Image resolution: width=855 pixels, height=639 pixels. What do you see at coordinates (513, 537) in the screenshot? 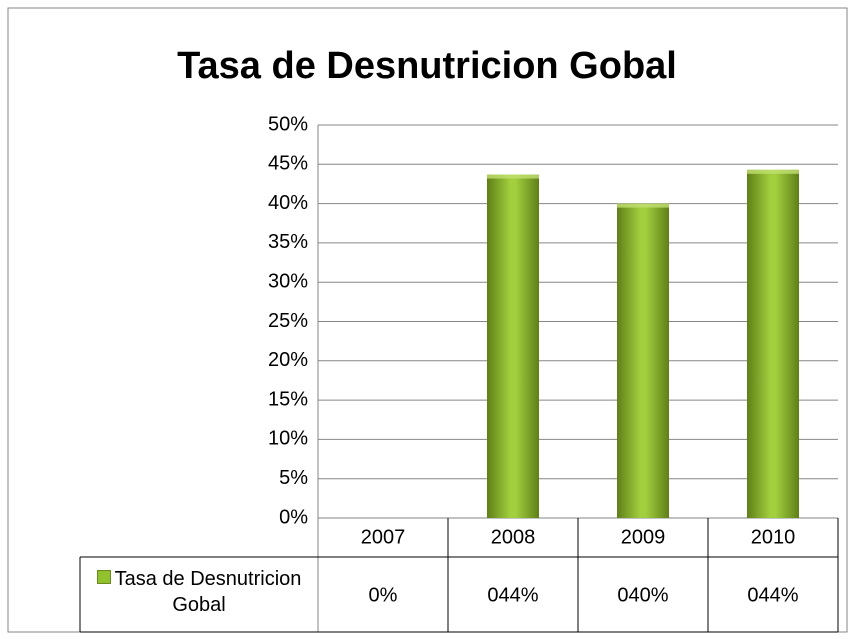
I see `x-tick-label: 2008` at bounding box center [513, 537].